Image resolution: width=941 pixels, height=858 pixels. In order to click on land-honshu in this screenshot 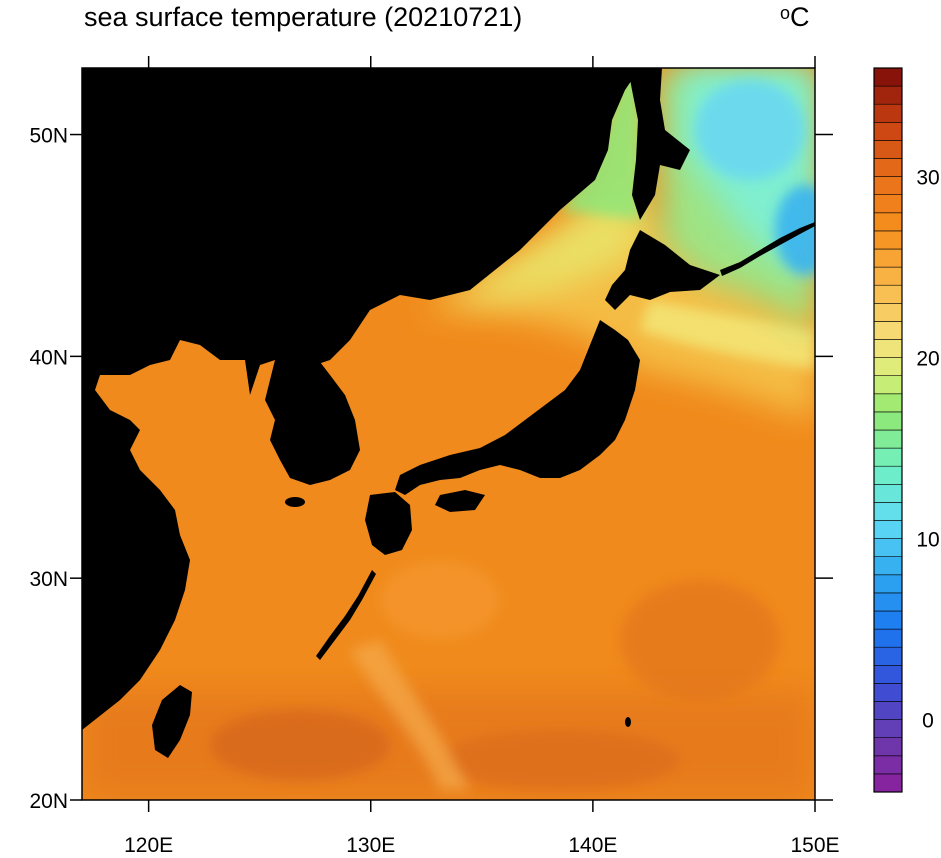, I will do `click(517, 407)`.